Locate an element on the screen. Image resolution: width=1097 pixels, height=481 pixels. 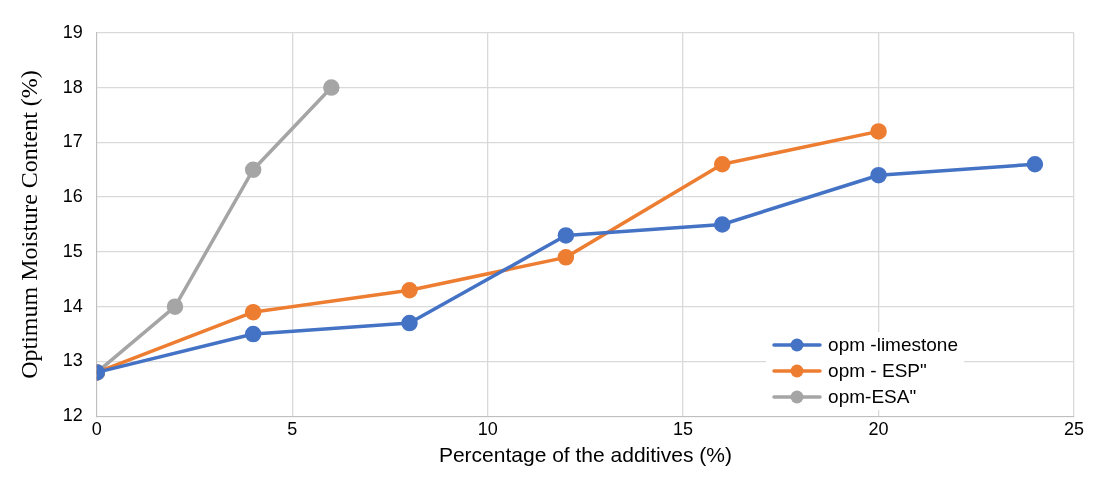
legend-label: opm -limestone is located at coordinates (893, 345).